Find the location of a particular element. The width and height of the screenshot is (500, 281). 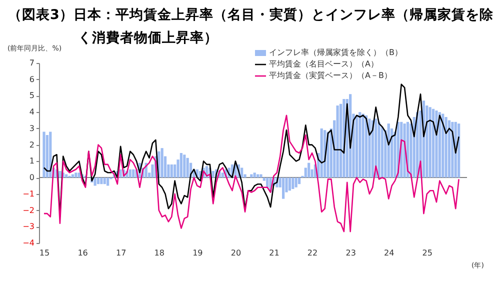

y-tick-label: −1 is located at coordinates (28, 193).